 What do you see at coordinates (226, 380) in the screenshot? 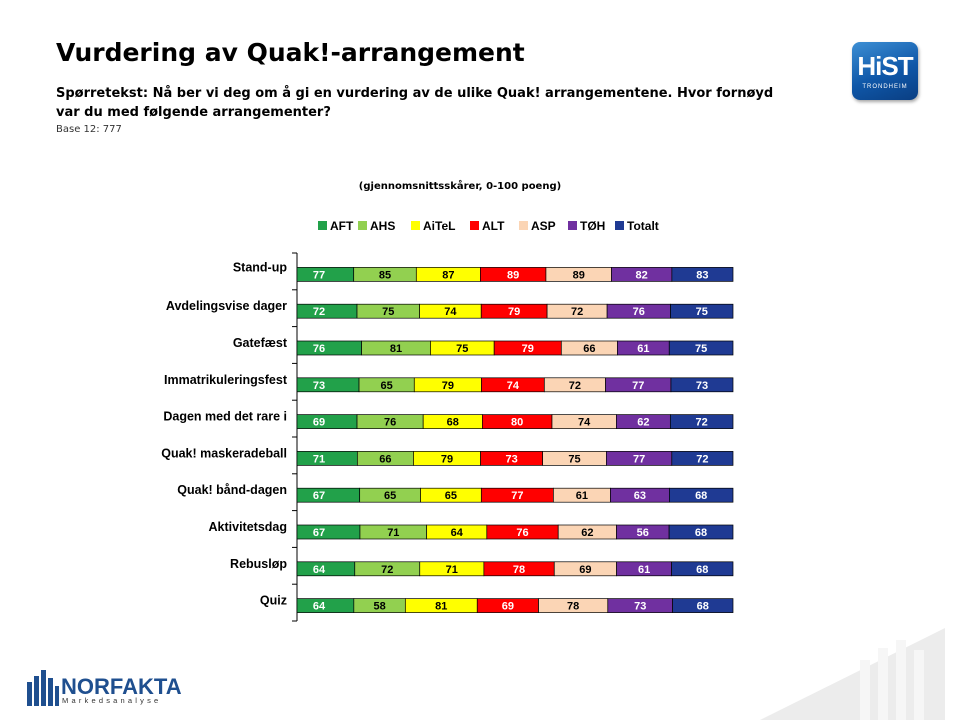
I see `category-label: Immatrikuleringsfest` at bounding box center [226, 380].